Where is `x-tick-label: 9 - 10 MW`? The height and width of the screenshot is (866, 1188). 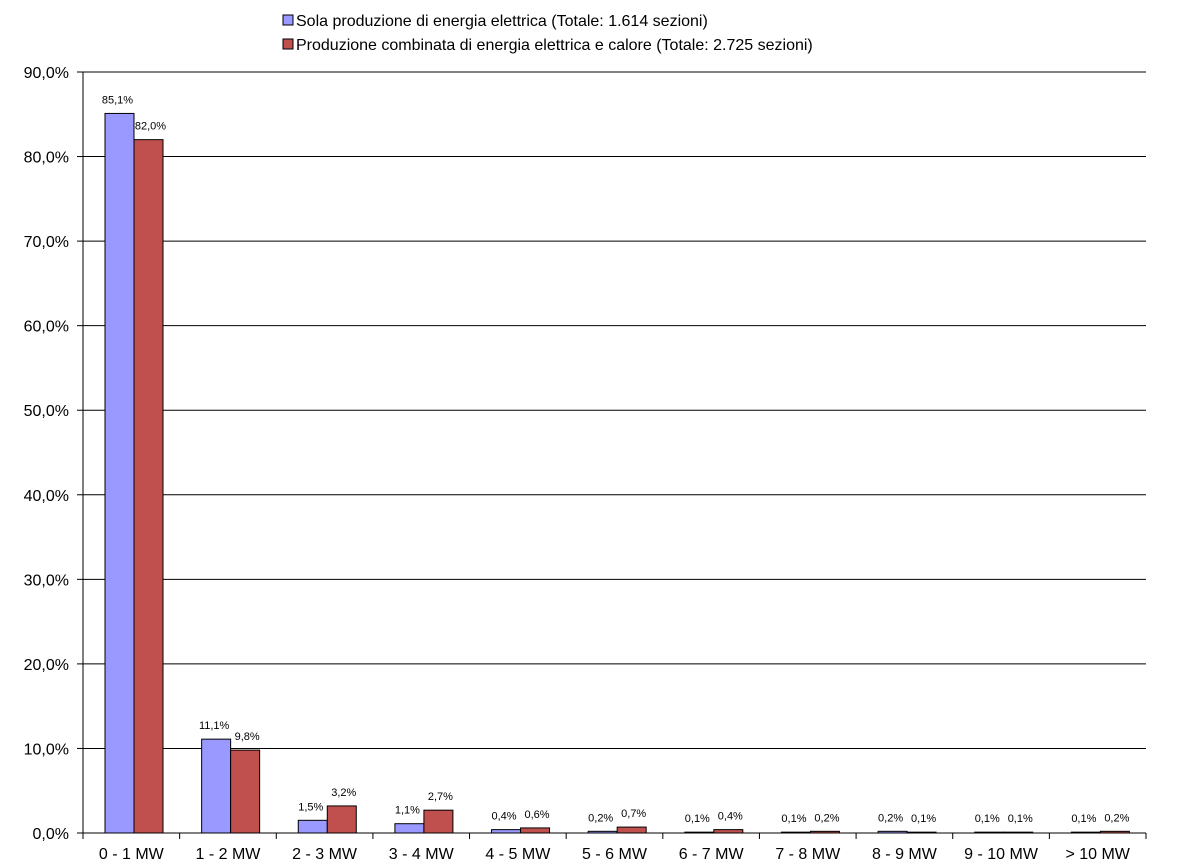 x-tick-label: 9 - 10 MW is located at coordinates (1001, 854).